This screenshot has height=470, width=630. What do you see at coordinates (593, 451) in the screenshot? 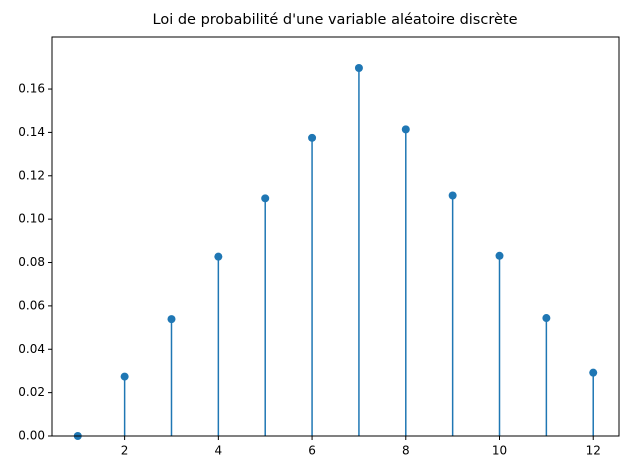
I see `x-tick-label: 12` at bounding box center [593, 451].